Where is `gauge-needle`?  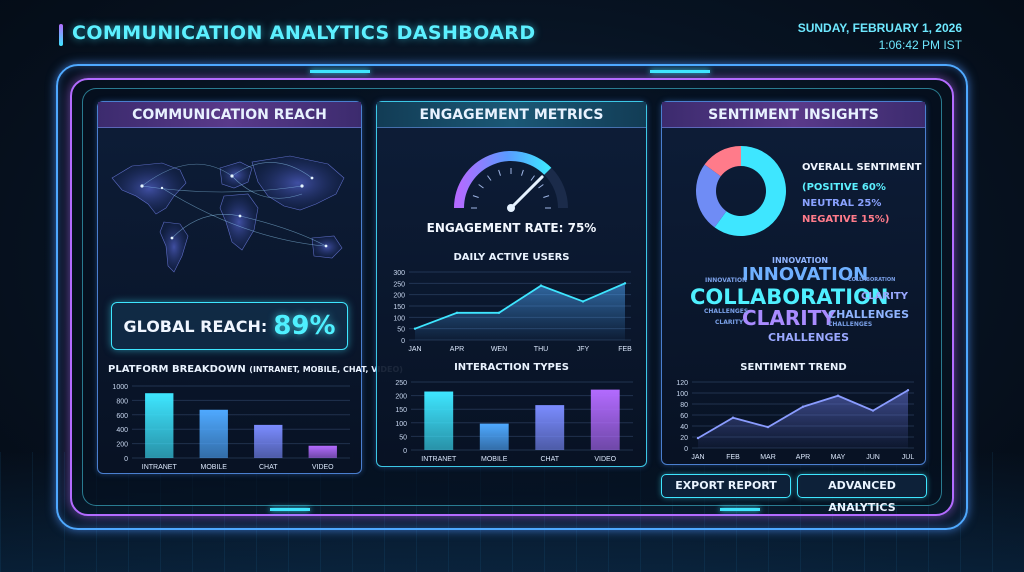 gauge-needle is located at coordinates (526, 192).